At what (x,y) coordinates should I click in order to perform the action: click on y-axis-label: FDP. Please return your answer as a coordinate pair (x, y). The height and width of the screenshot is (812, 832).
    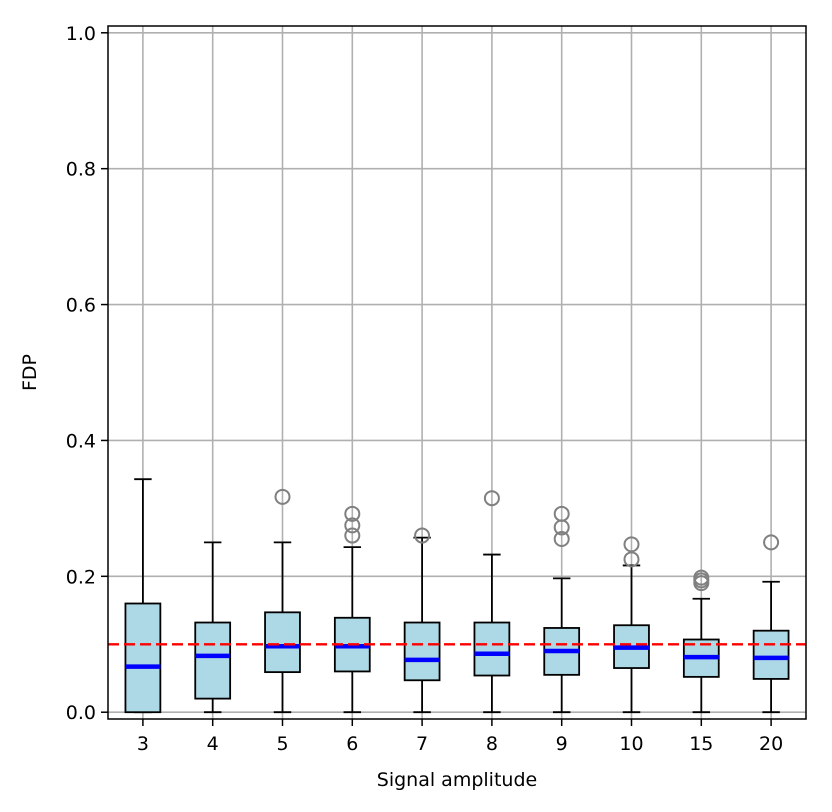
    Looking at the image, I should click on (30, 372).